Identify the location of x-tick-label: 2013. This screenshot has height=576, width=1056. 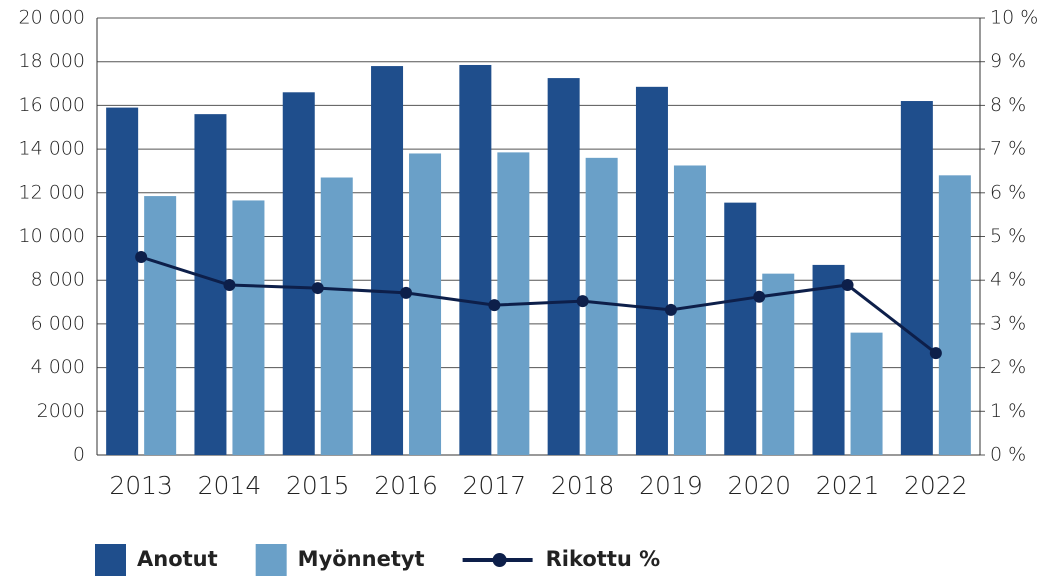
(141, 485).